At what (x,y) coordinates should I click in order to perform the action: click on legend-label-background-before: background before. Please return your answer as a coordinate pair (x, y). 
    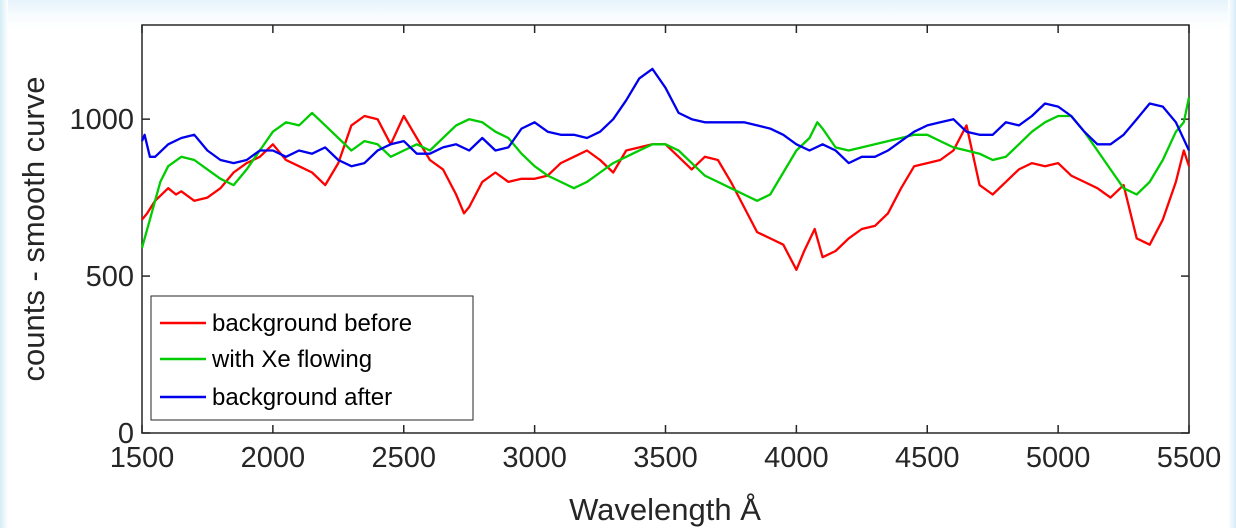
    Looking at the image, I should click on (312, 323).